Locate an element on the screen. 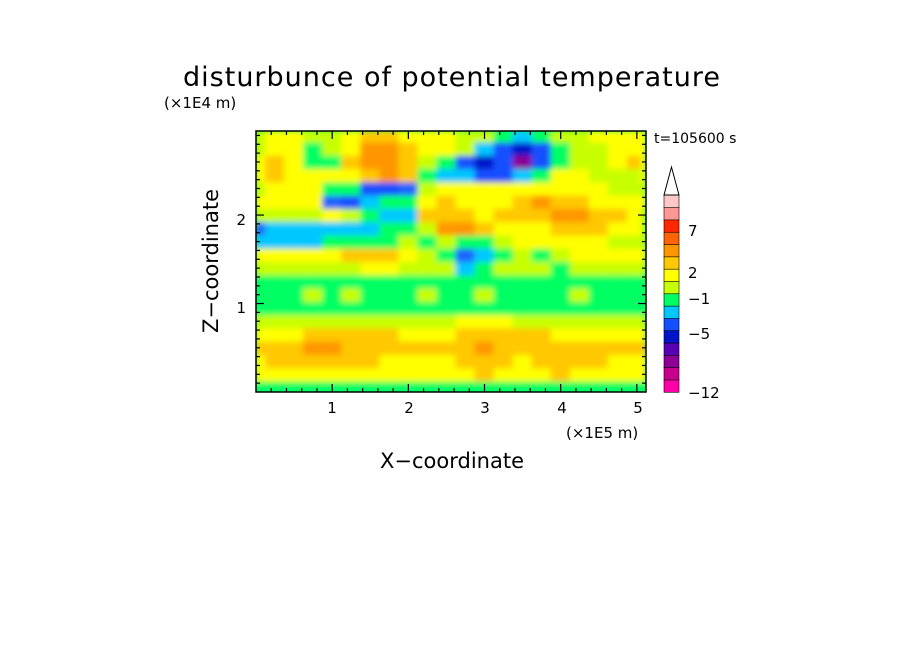  y-tick-label-2: 2 is located at coordinates (241, 220).